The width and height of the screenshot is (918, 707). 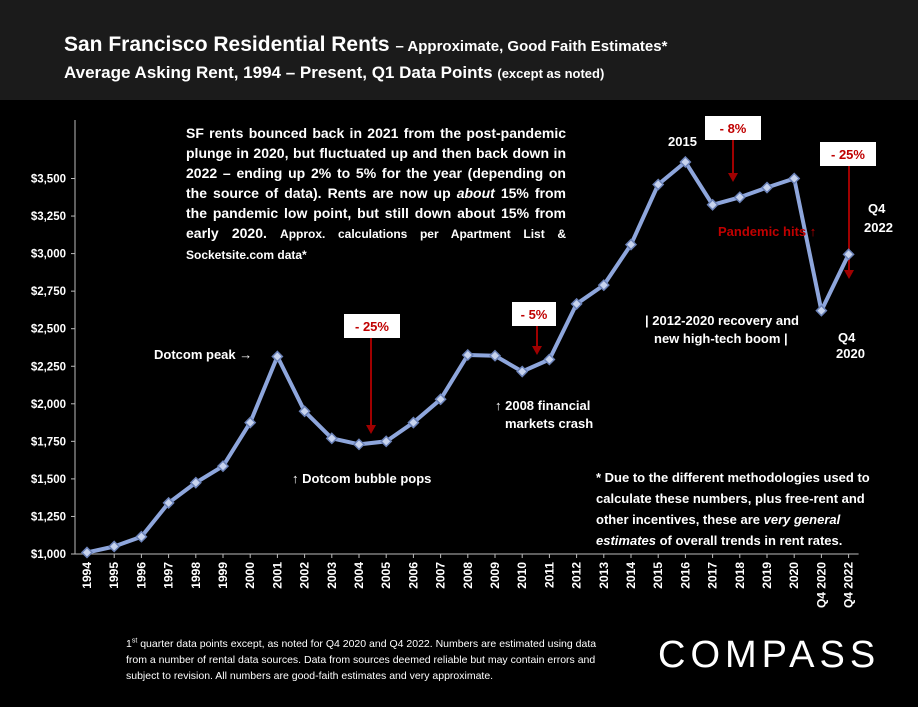 What do you see at coordinates (203, 354) in the screenshot?
I see `chart-annotation: Dotcom peak →` at bounding box center [203, 354].